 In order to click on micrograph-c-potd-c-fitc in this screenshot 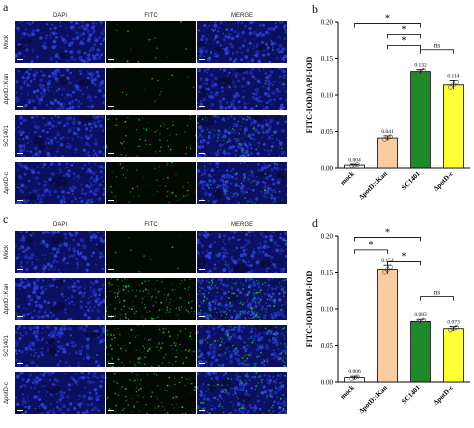, I will do `click(151, 393)`.